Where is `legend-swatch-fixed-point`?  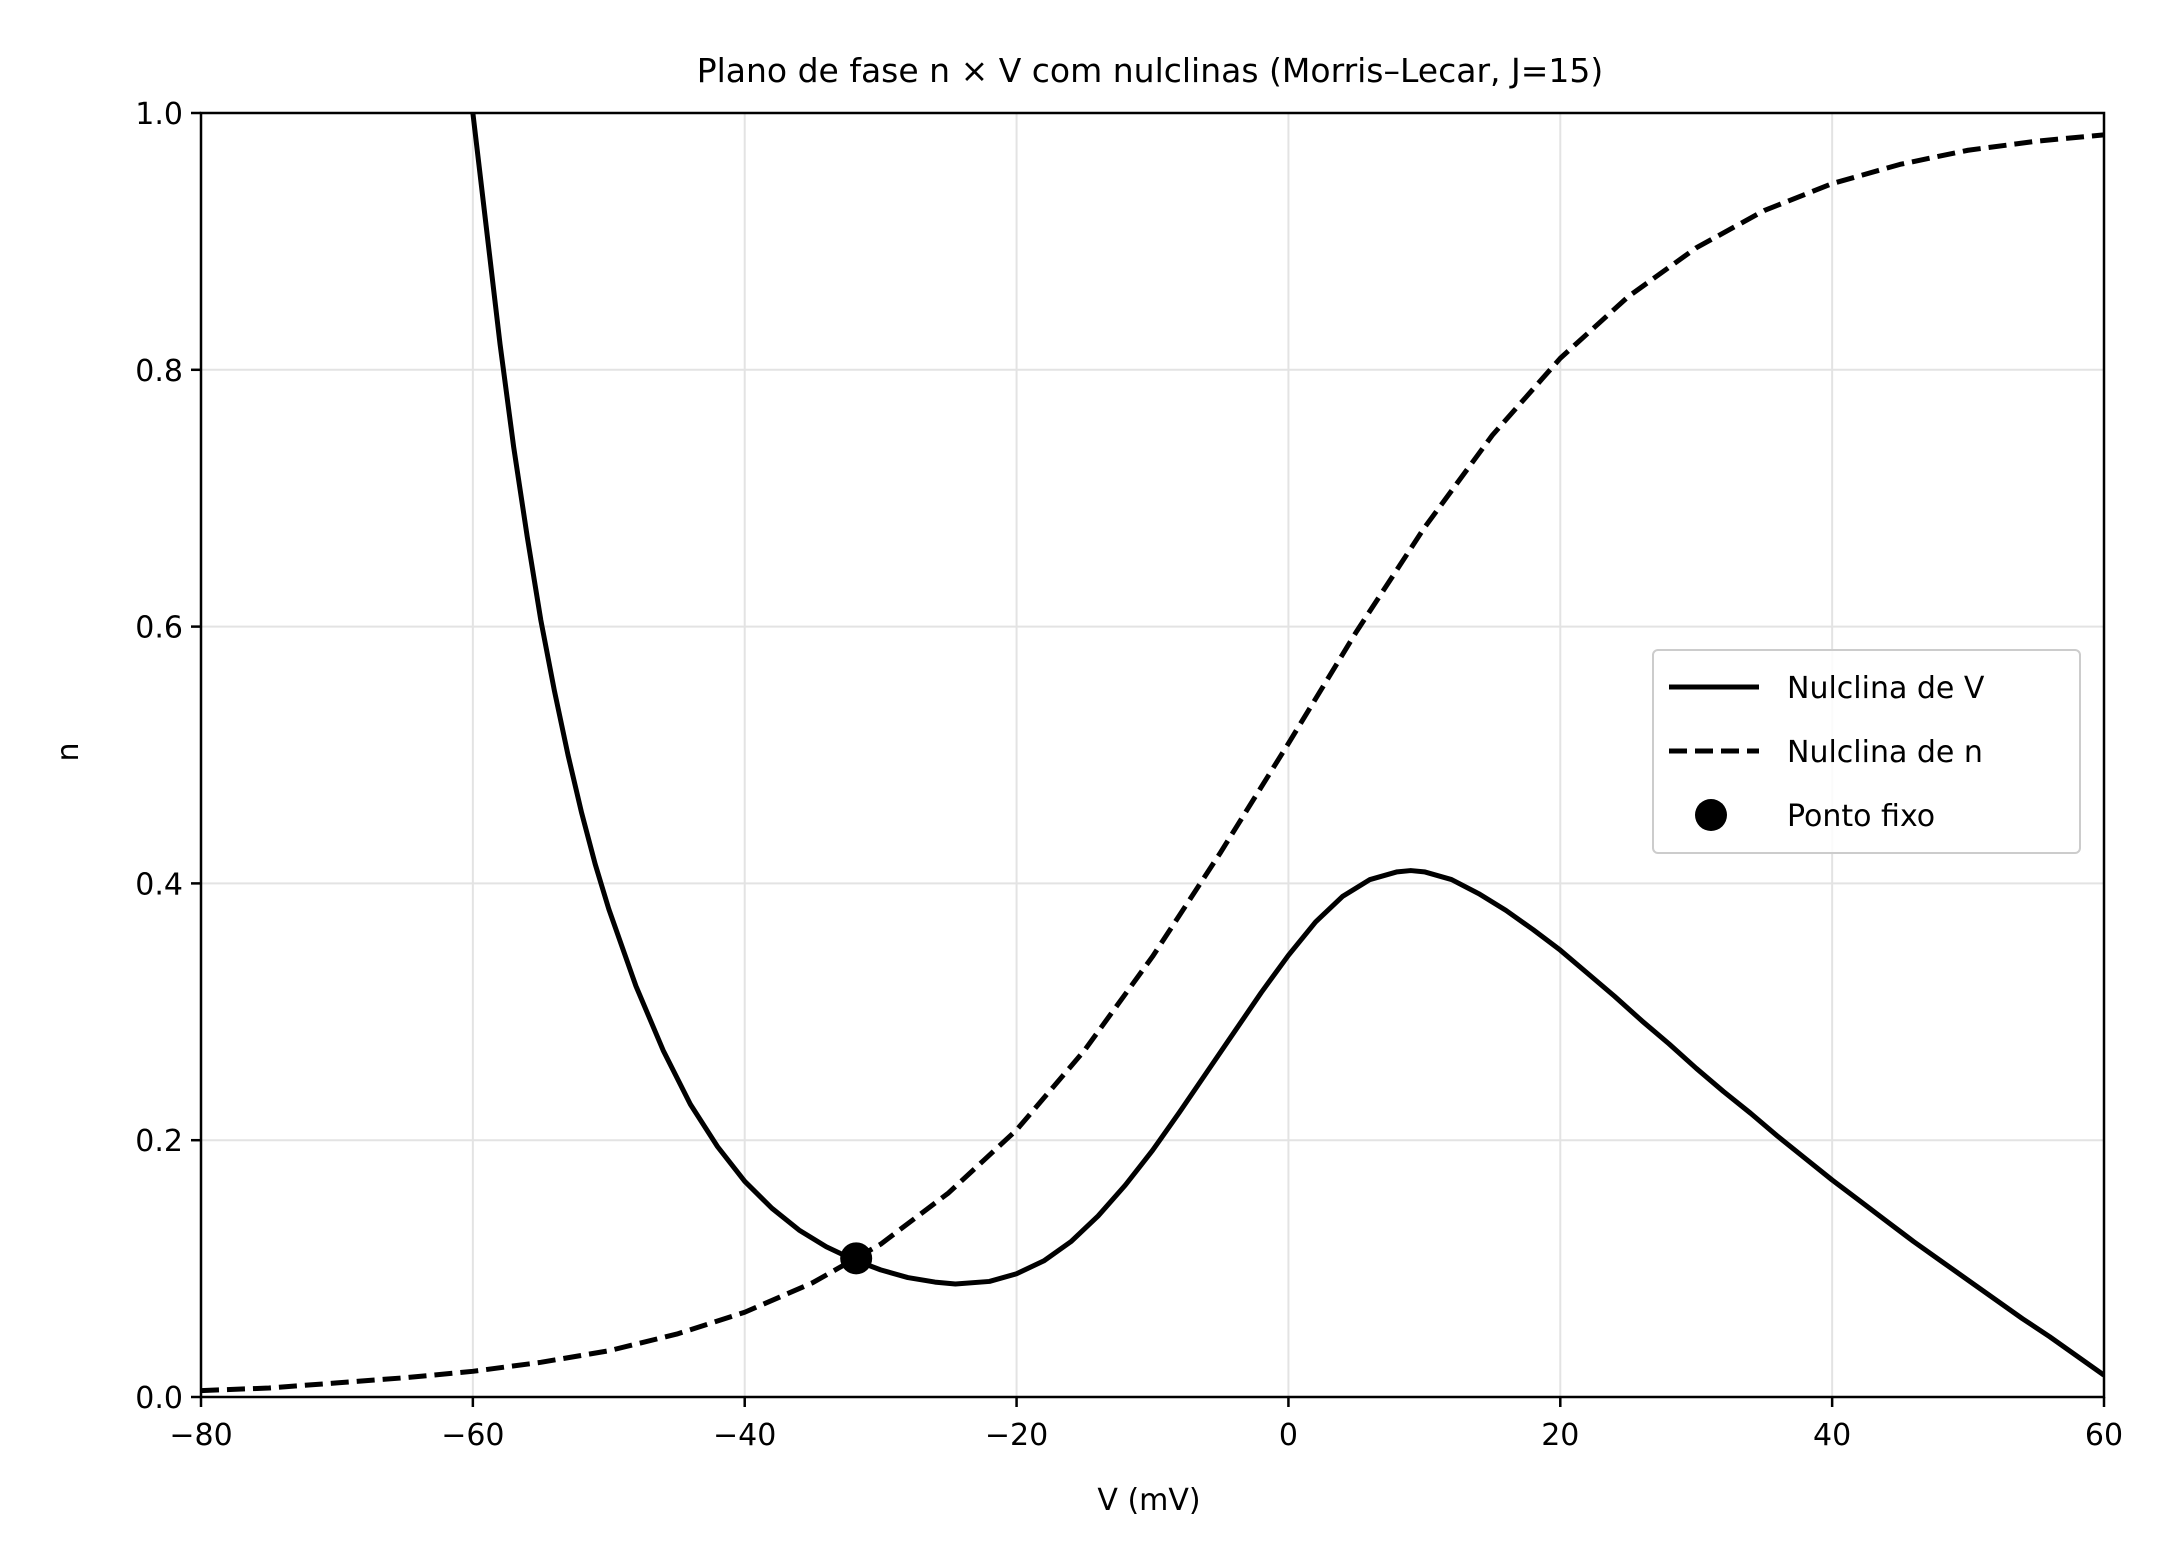
legend-swatch-fixed-point is located at coordinates (1711, 815).